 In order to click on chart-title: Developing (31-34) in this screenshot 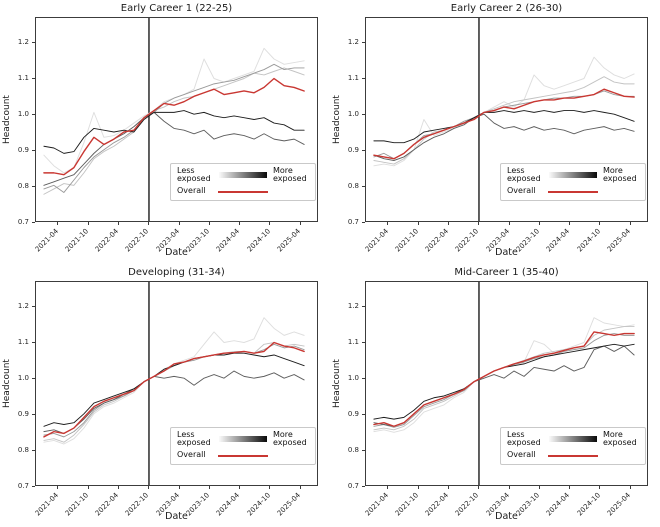, I will do `click(176, 272)`.